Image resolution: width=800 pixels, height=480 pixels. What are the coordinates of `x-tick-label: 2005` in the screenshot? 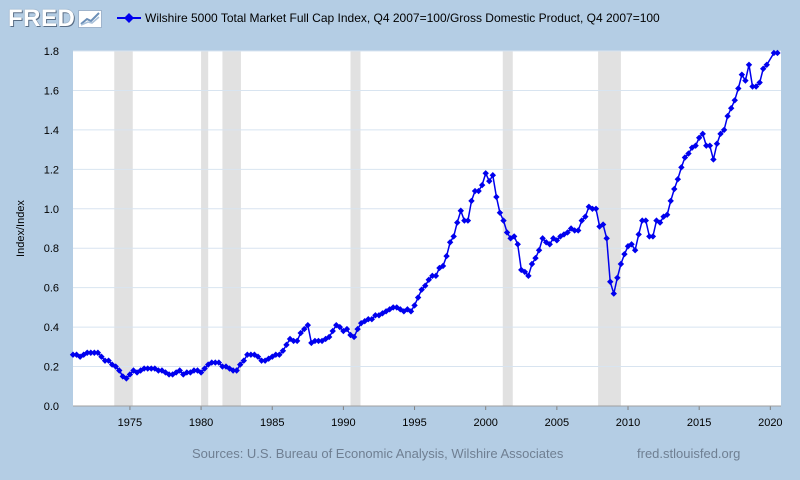 It's located at (557, 423).